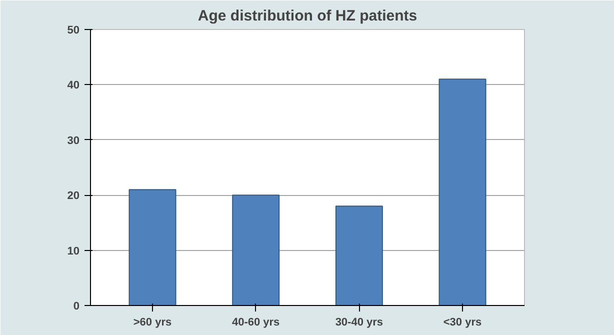 The width and height of the screenshot is (614, 335). I want to click on y-tick-label: 20, so click(73, 196).